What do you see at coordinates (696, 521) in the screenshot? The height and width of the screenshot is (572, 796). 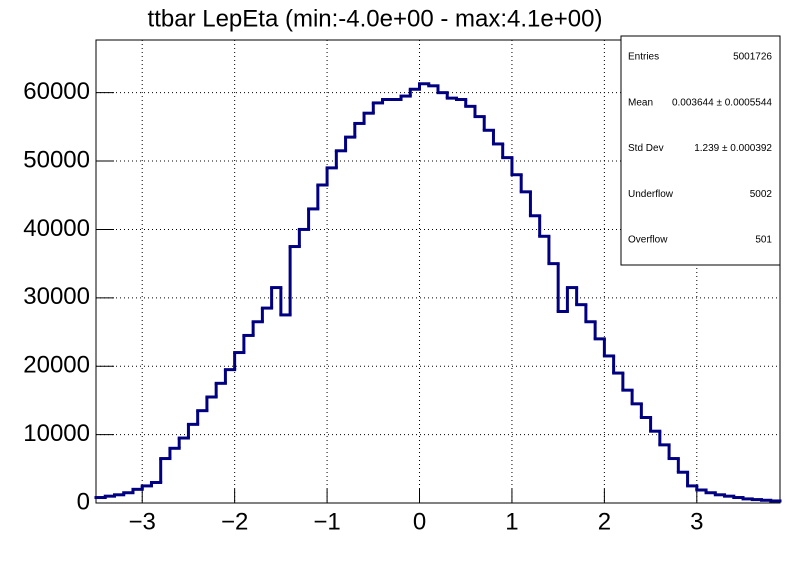 I see `x-tick-label: 3` at bounding box center [696, 521].